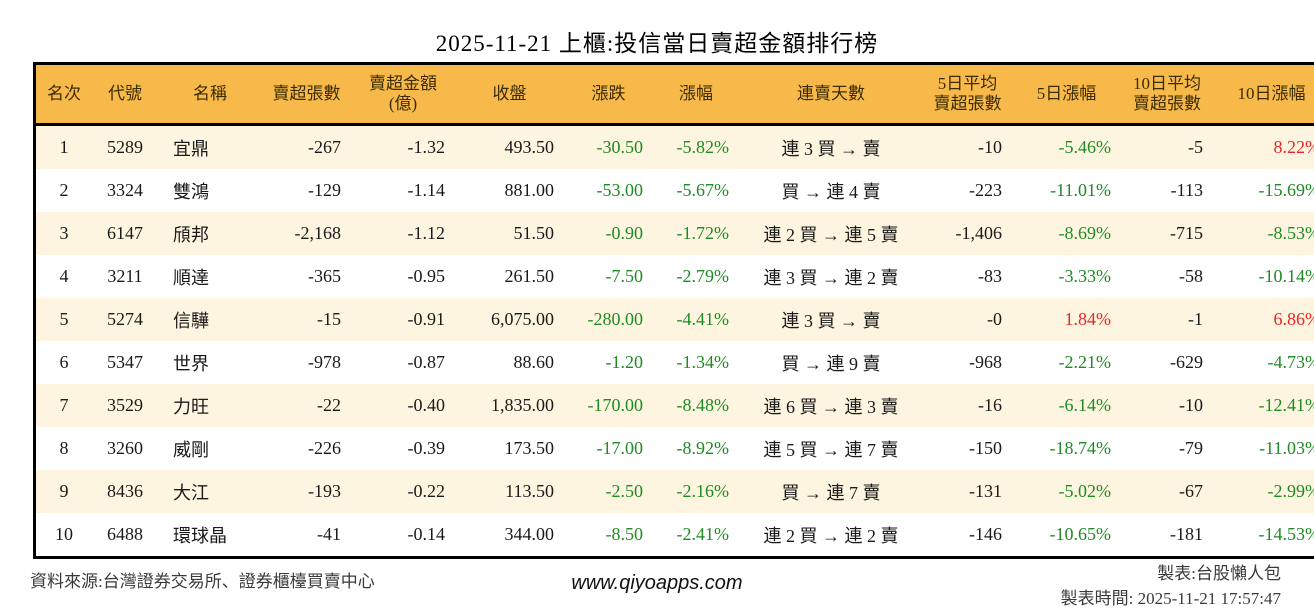 The image size is (1314, 612). Describe the element at coordinates (191, 406) in the screenshot. I see `cell-name: 力旺` at that location.